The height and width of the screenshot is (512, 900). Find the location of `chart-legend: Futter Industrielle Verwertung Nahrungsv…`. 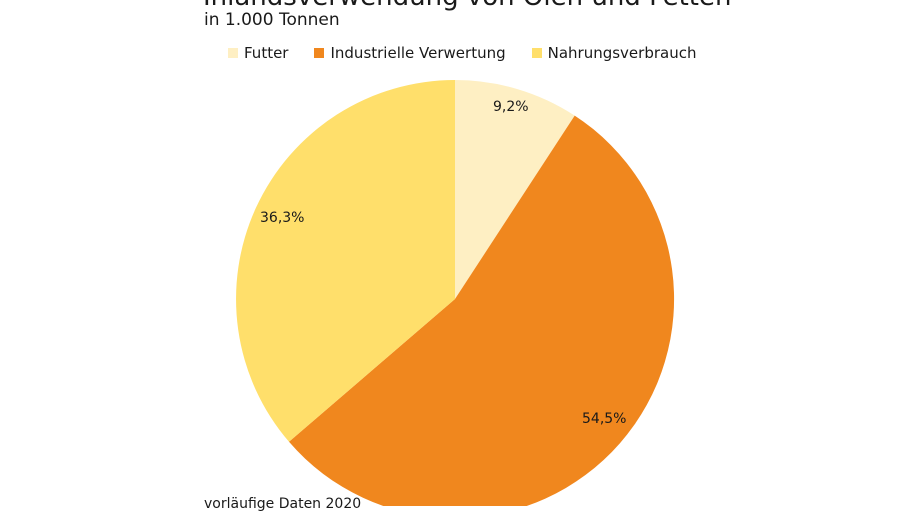

chart-legend: Futter Industrielle Verwertung Nahrungsv… is located at coordinates (475, 53).